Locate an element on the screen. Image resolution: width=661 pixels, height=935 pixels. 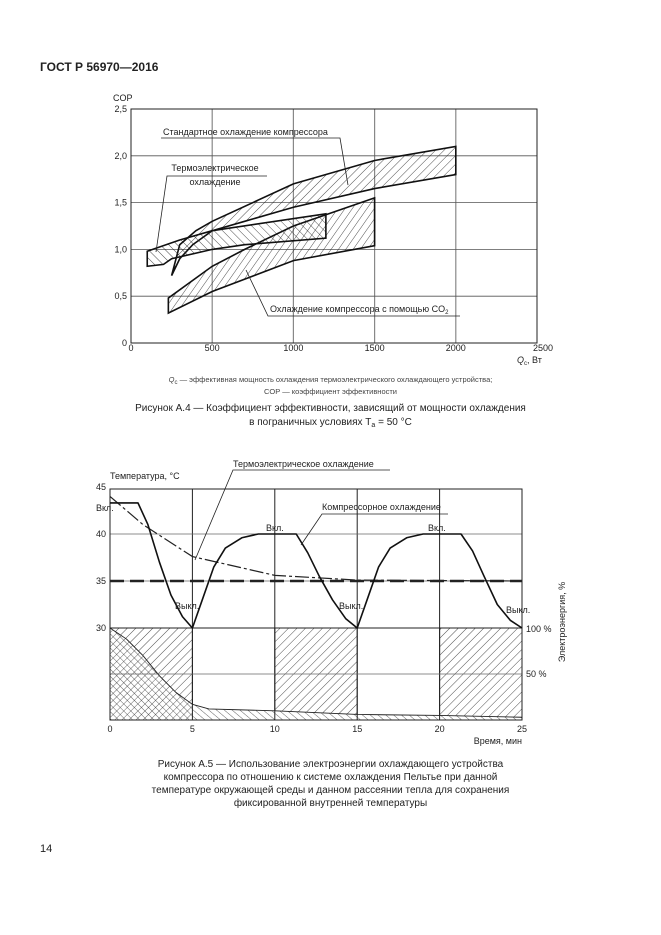
a5-y-tick: 35 is located at coordinates (101, 581).